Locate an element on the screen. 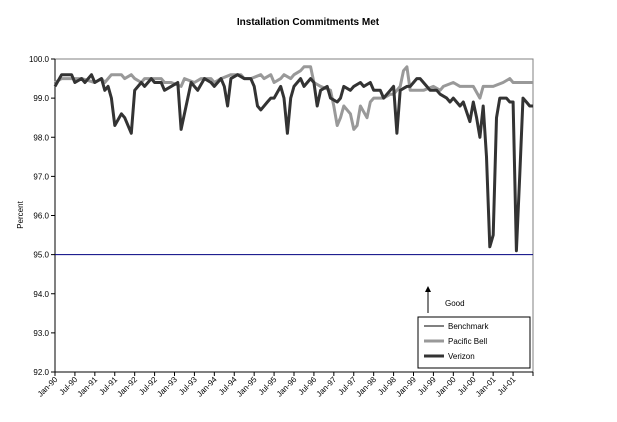 Image resolution: width=617 pixels, height=422 pixels. x-tick-label: Jan-90 is located at coordinates (48, 387).